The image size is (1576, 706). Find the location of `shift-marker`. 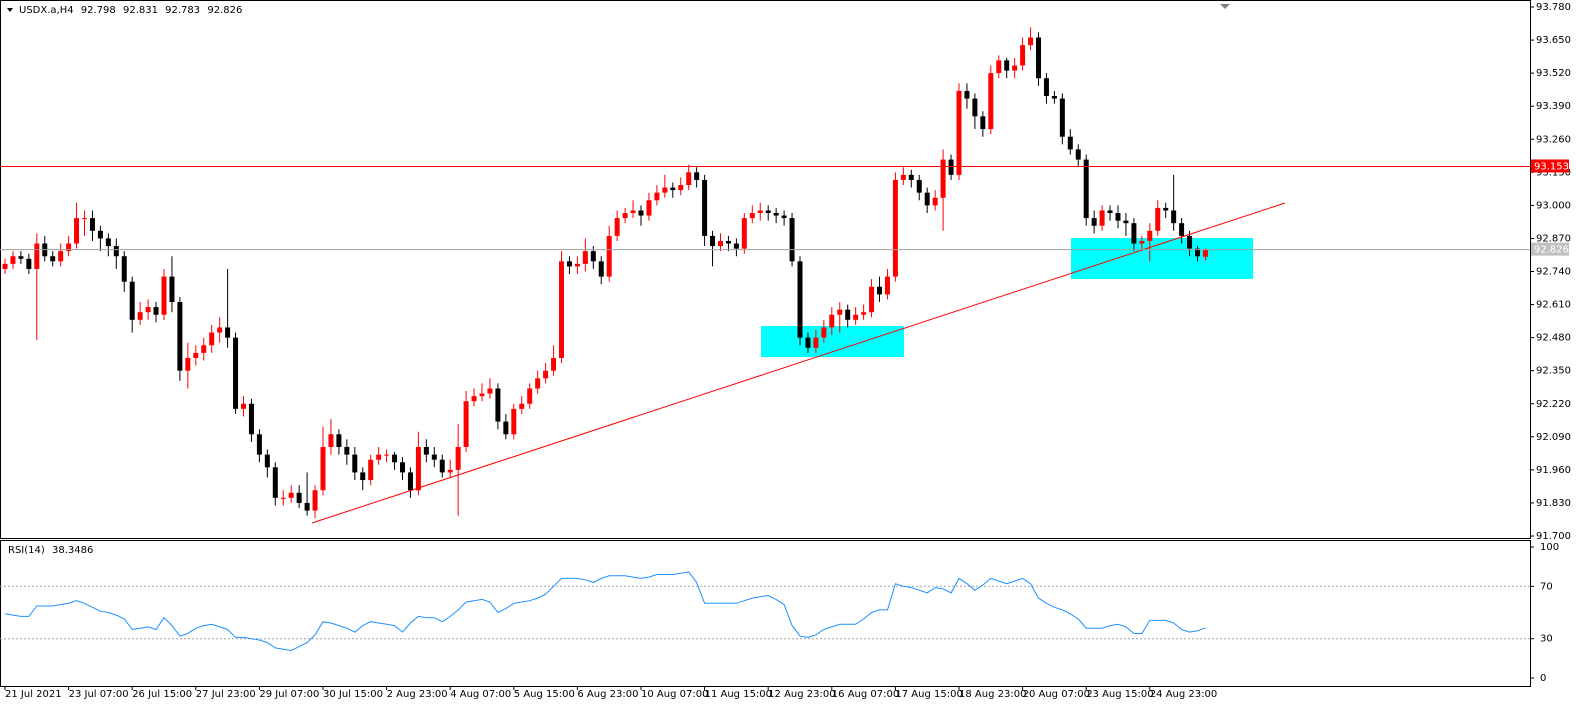

shift-marker is located at coordinates (1225, 6).